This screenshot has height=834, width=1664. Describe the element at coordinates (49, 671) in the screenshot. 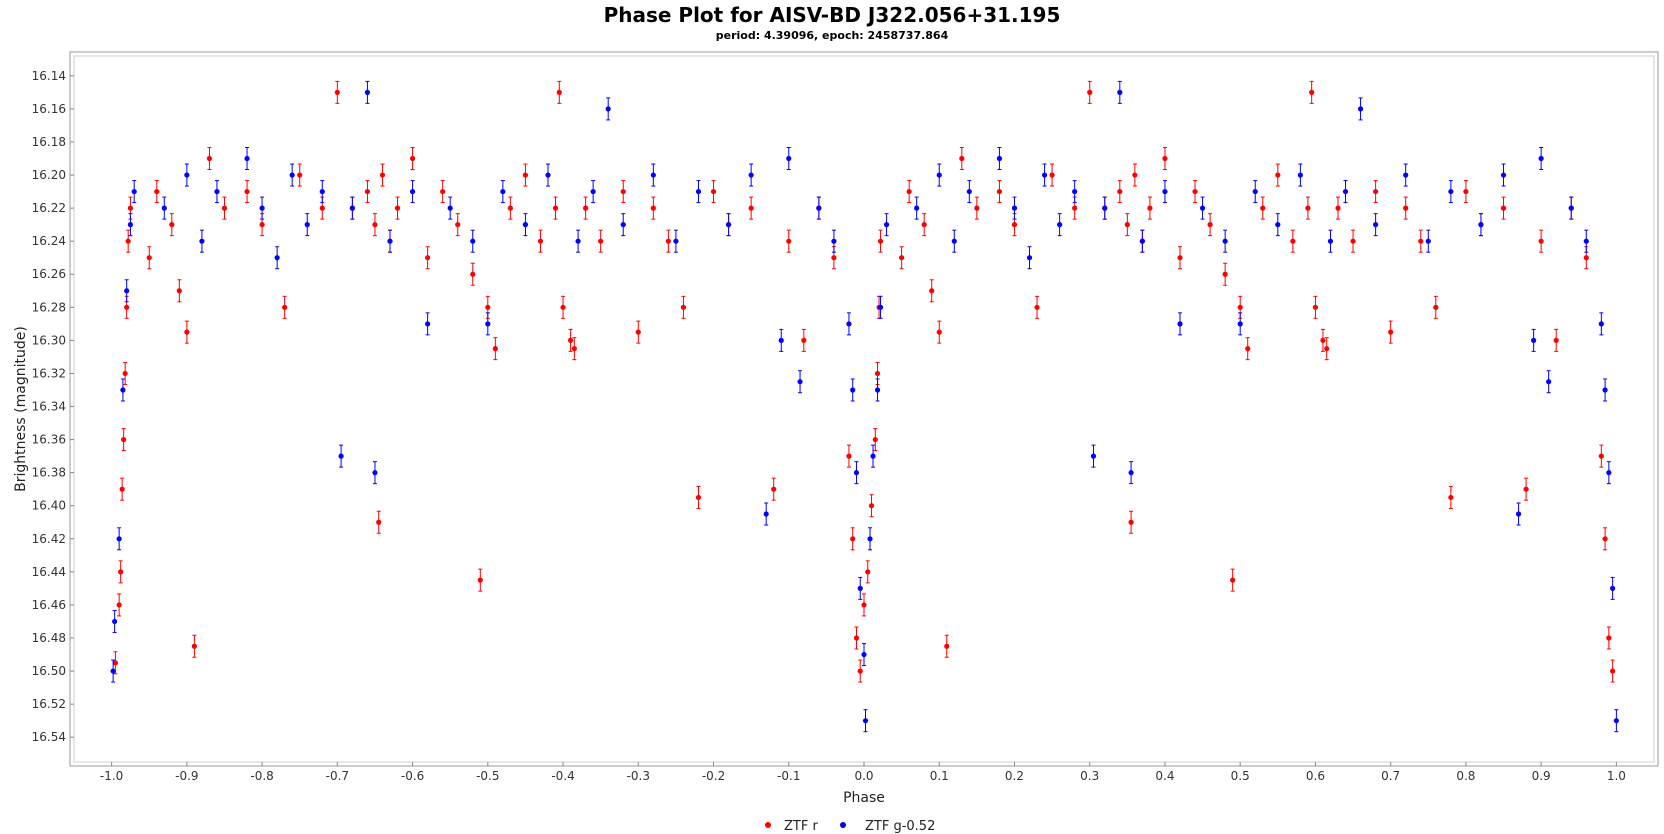

I see `y-tick-label: 16.50` at that location.